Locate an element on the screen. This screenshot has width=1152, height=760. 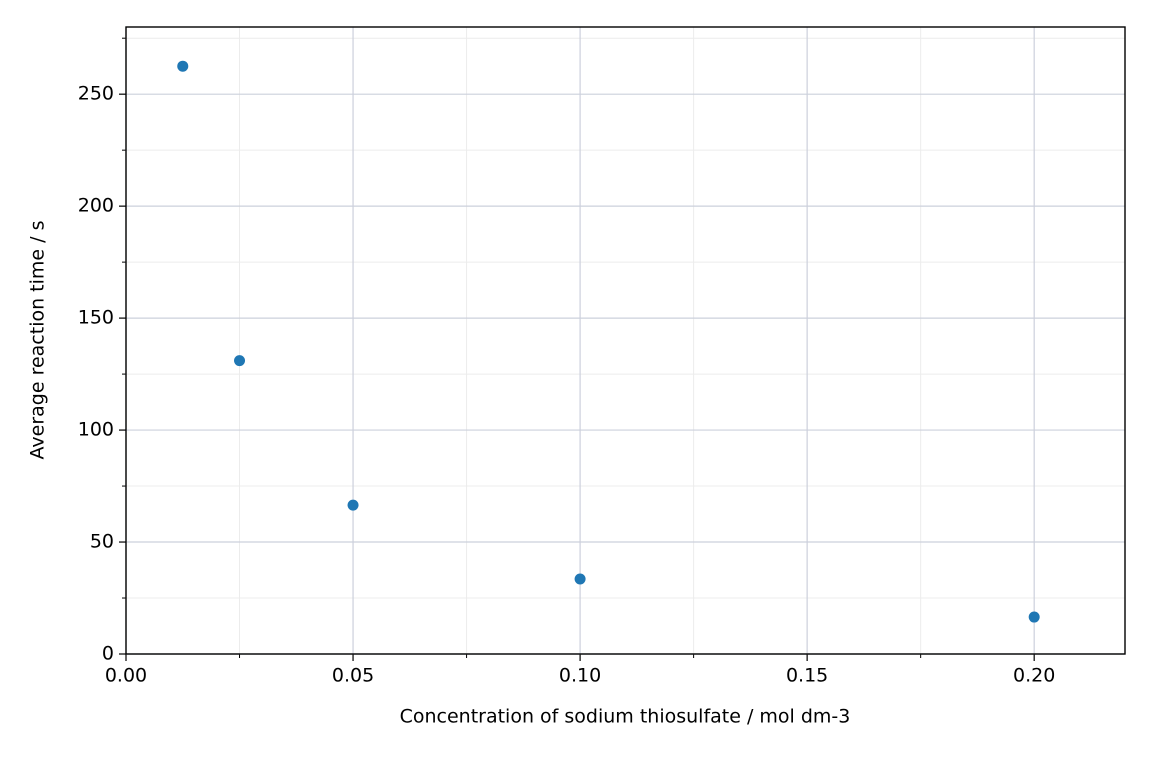
x-tick-label: 0.00 is located at coordinates (126, 676).